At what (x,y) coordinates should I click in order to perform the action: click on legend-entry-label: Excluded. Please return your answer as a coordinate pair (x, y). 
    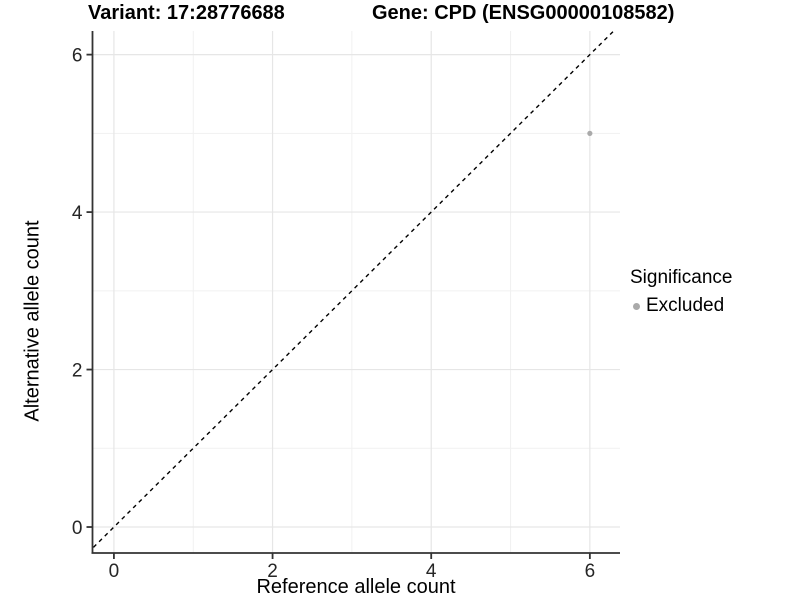
    Looking at the image, I should click on (685, 305).